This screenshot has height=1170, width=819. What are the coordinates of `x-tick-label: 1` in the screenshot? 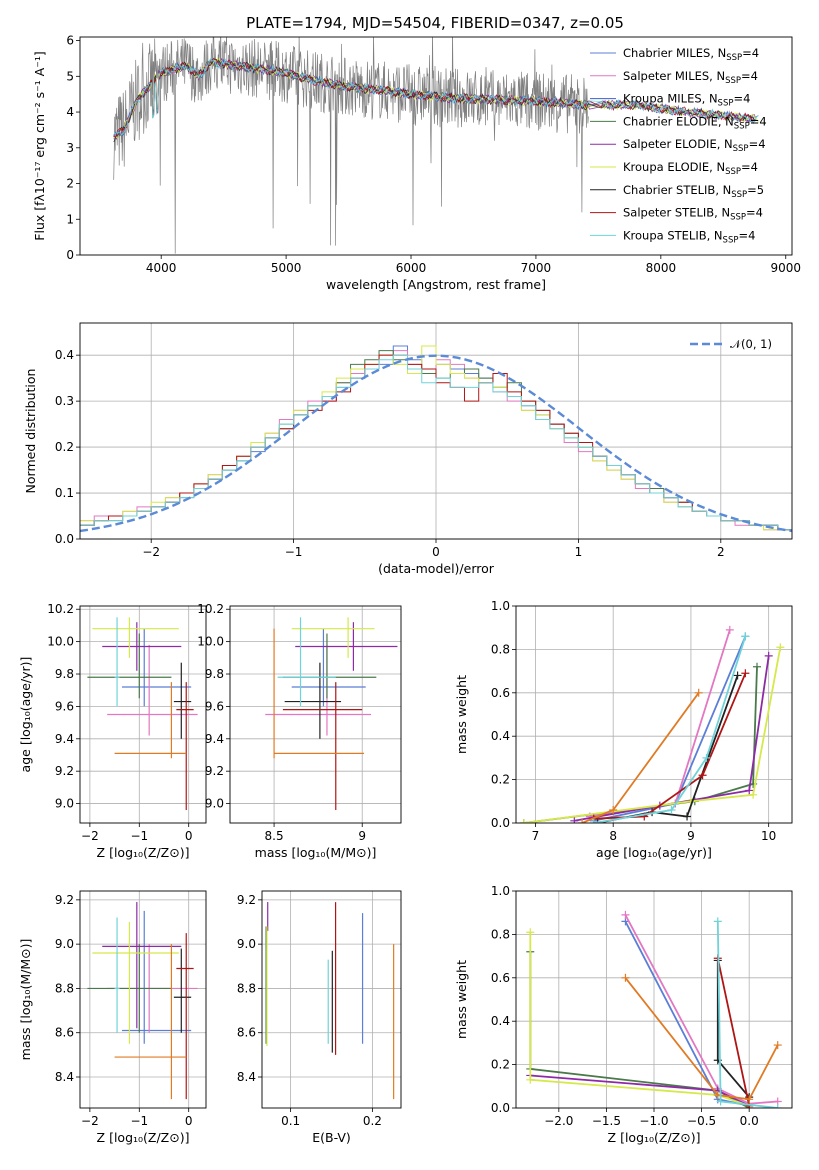 It's located at (579, 552).